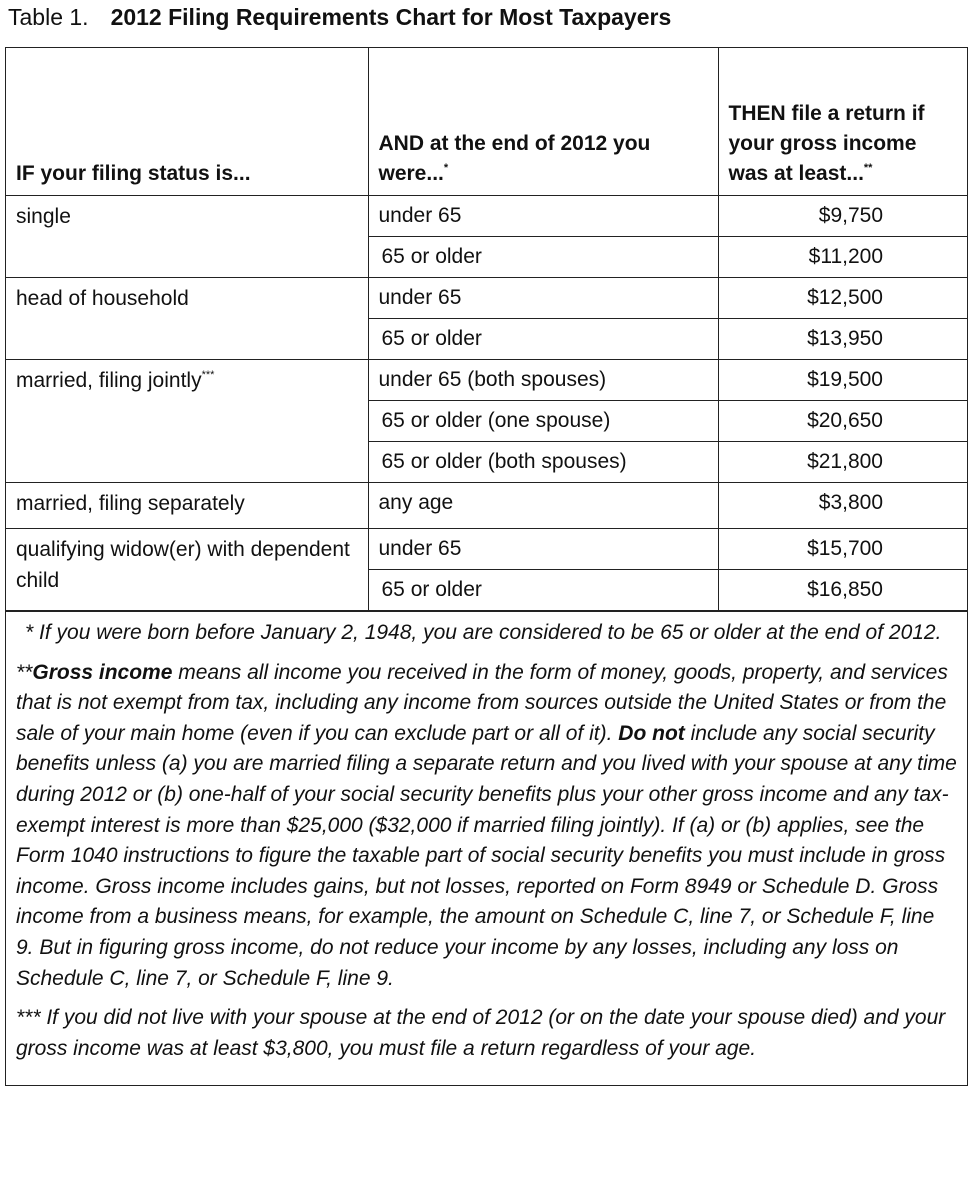 The height and width of the screenshot is (1200, 976). What do you see at coordinates (130, 503) in the screenshot?
I see `status-text: married, filing separately` at bounding box center [130, 503].